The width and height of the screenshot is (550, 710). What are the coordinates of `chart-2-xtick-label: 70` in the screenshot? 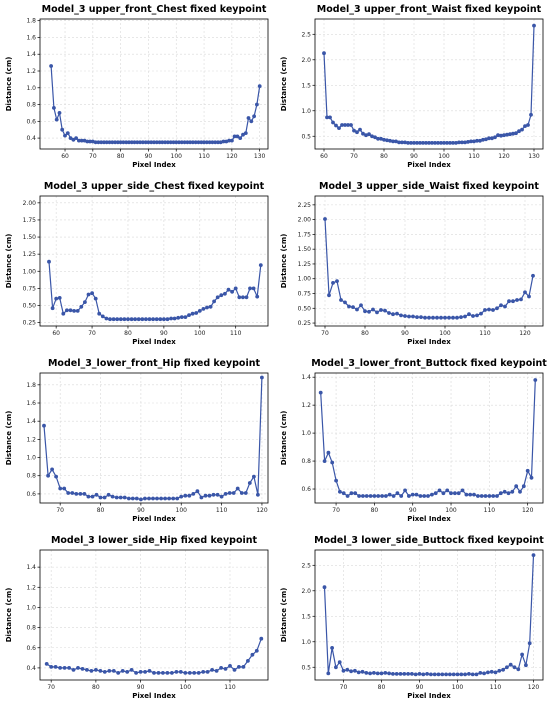 It's located at (354, 156).